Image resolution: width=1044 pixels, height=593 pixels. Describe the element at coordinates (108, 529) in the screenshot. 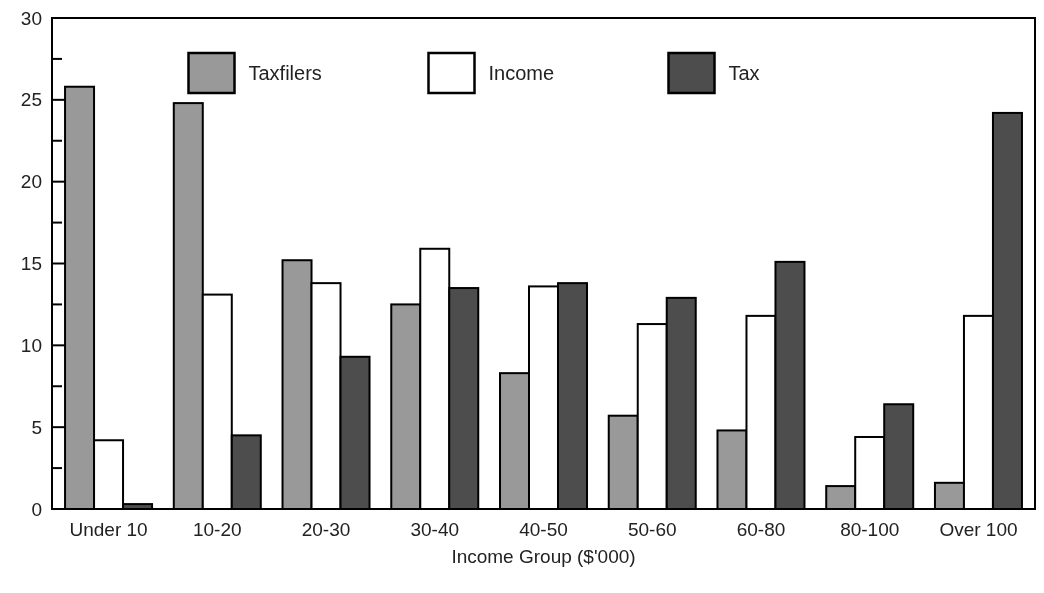

I see `x-tick-label: Under 10` at that location.